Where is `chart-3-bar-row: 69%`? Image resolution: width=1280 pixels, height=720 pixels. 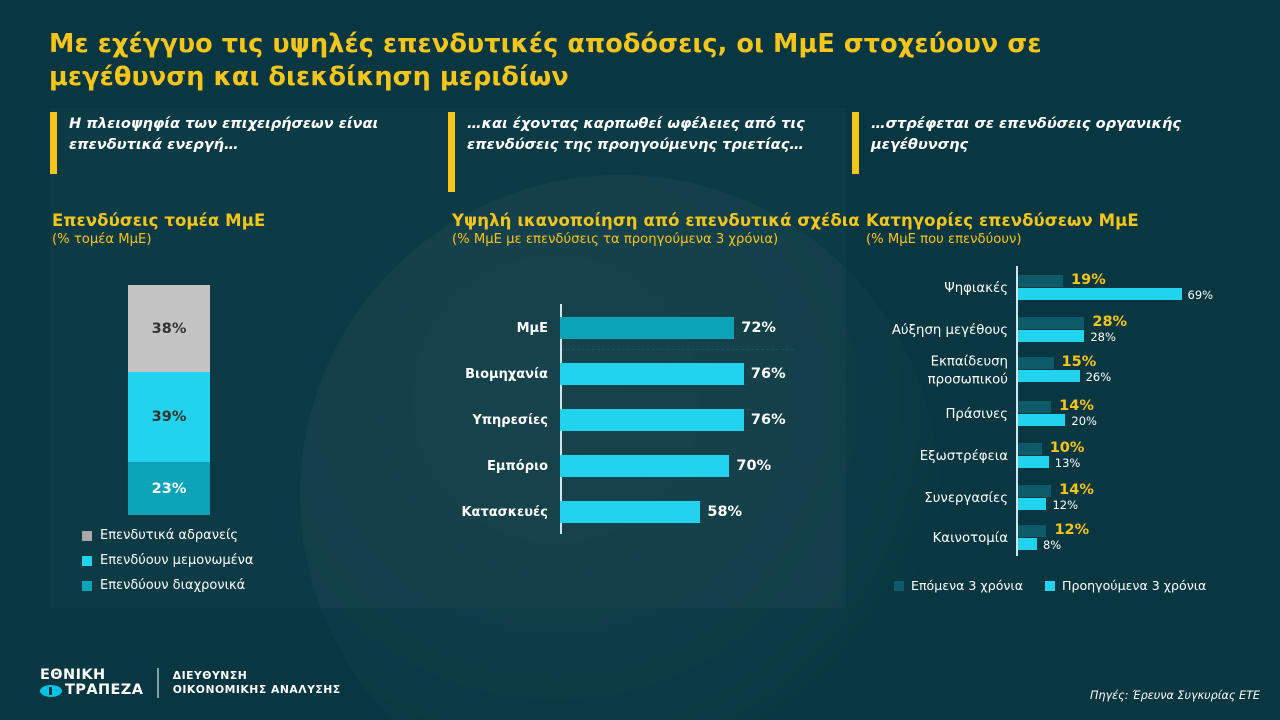
chart-3-bar-row: 69% is located at coordinates (1116, 294).